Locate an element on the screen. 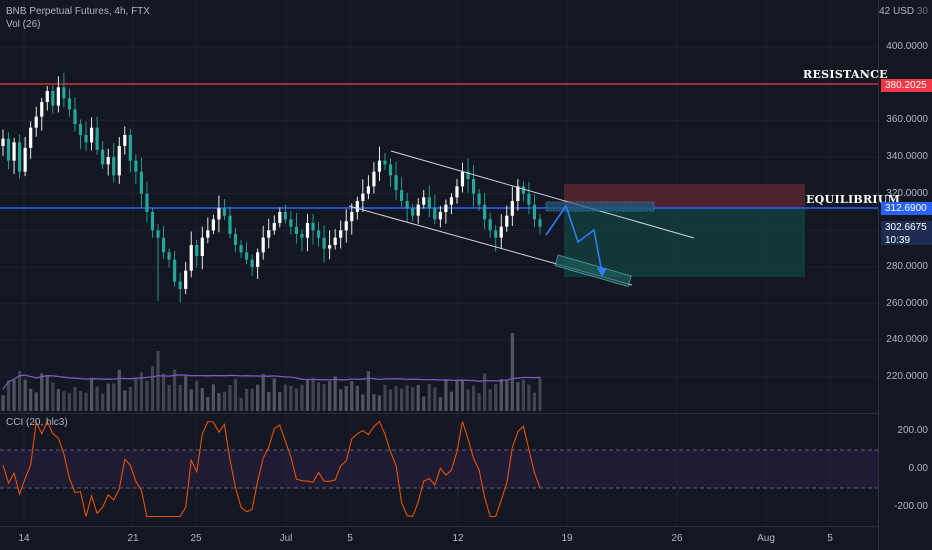 The height and width of the screenshot is (550, 932). projected-path is located at coordinates (574, 239).